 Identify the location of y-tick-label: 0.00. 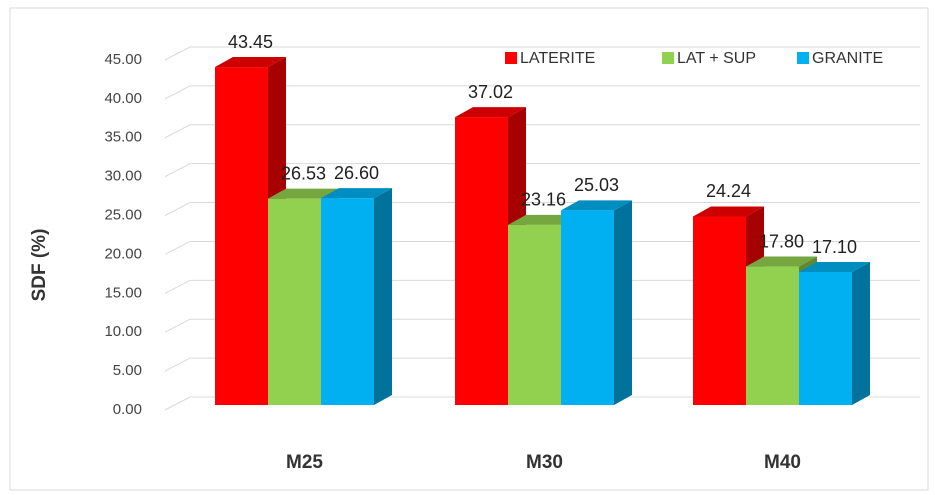
(127, 409).